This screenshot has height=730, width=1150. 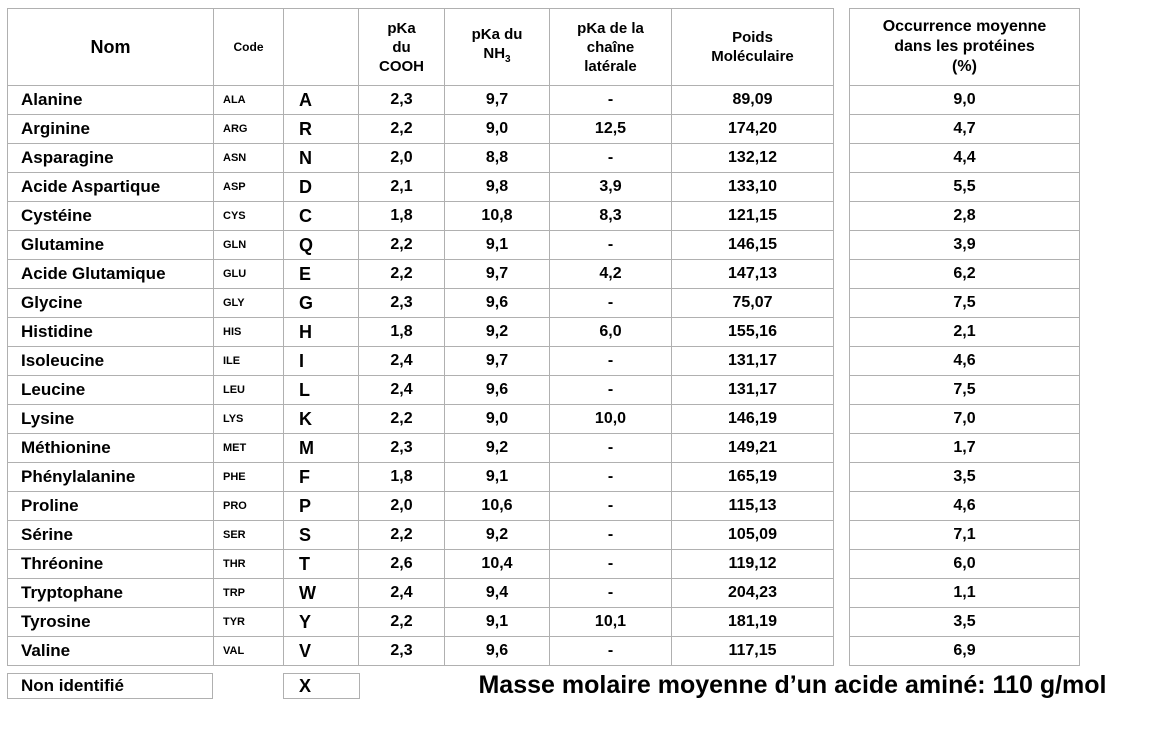 I want to click on table-row: Thréonine THR T 2,6 10,4-119,12, so click(x=420, y=564).